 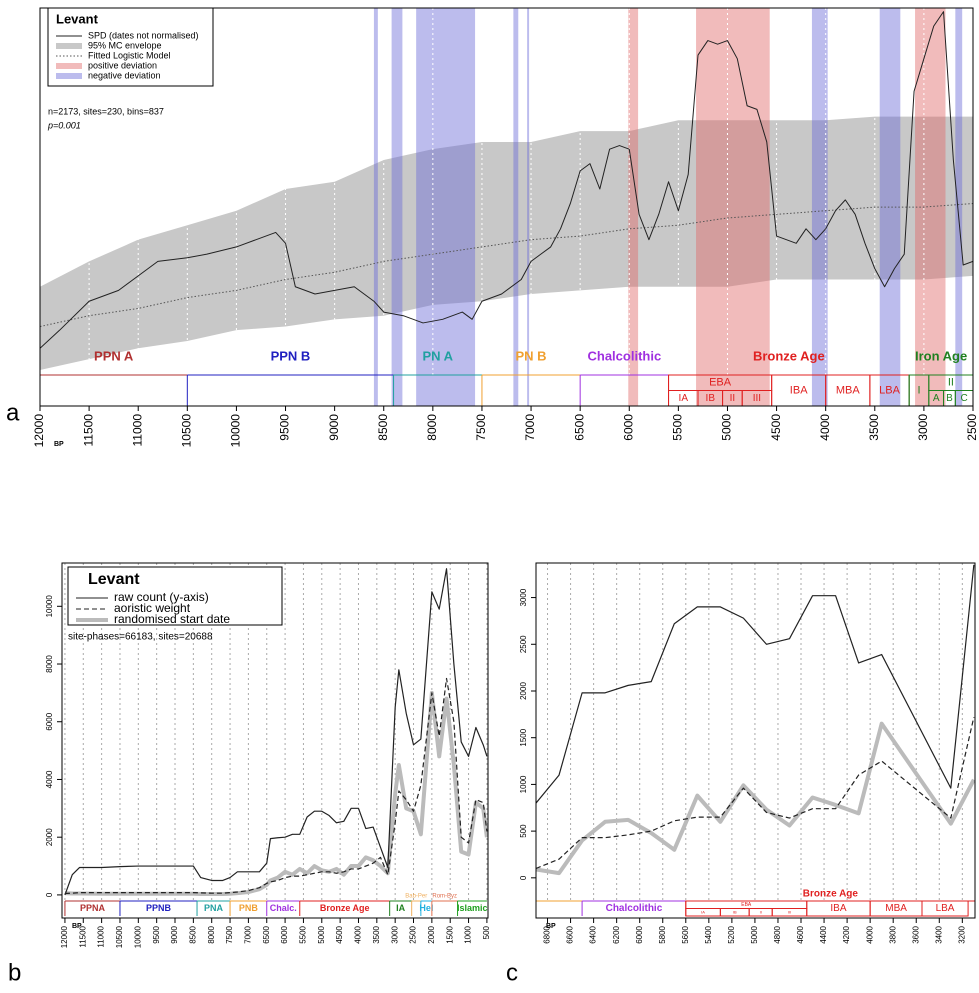 What do you see at coordinates (523, 784) in the screenshot?
I see `y-tick-label: 1000` at bounding box center [523, 784].